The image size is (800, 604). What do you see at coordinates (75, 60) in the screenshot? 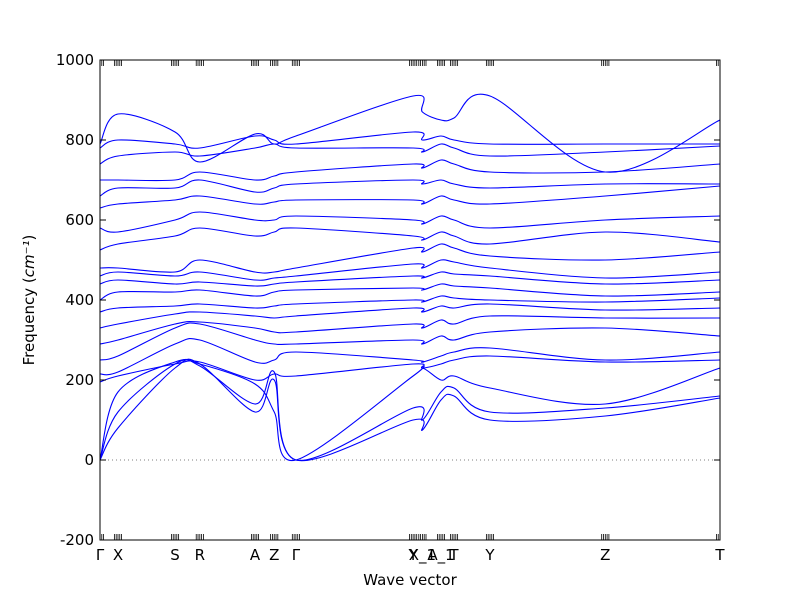
I see `y-tick-label-6: 1000` at bounding box center [75, 60].